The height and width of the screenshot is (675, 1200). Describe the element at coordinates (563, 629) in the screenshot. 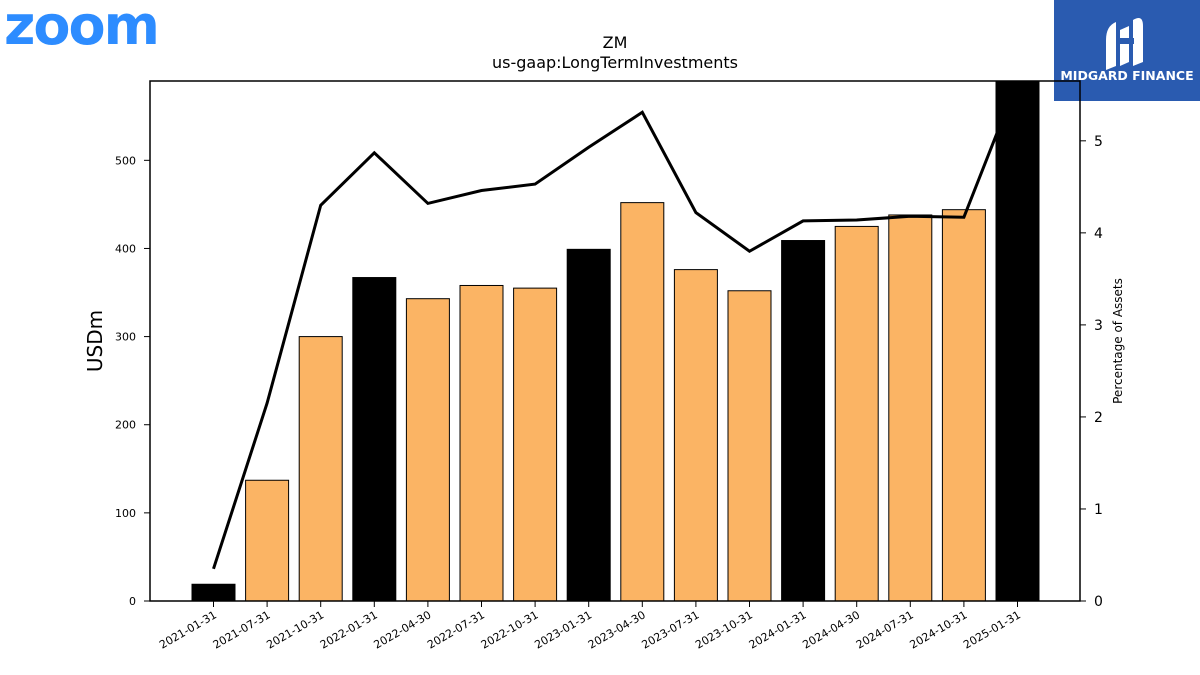

I see `x-tick-label: 2023-01-31` at that location.